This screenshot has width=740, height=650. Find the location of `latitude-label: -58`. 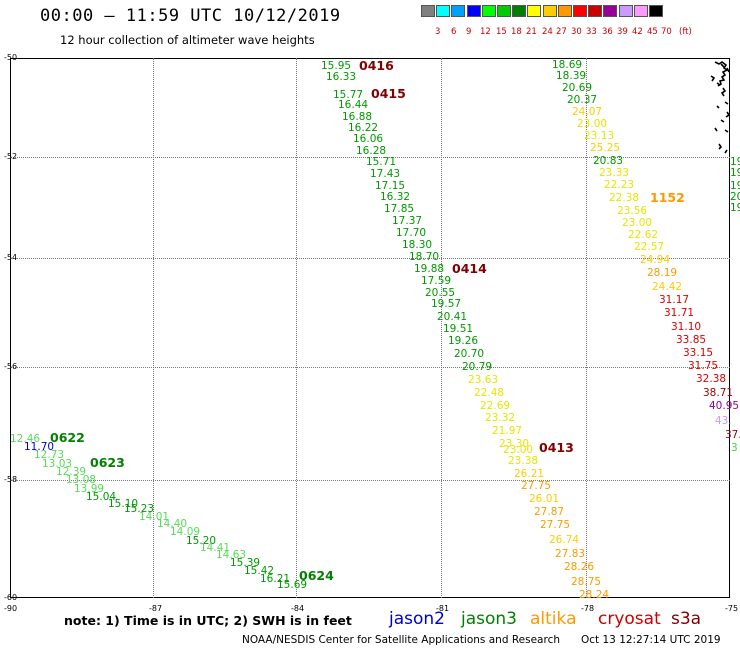

latitude-label: -58 is located at coordinates (11, 479).